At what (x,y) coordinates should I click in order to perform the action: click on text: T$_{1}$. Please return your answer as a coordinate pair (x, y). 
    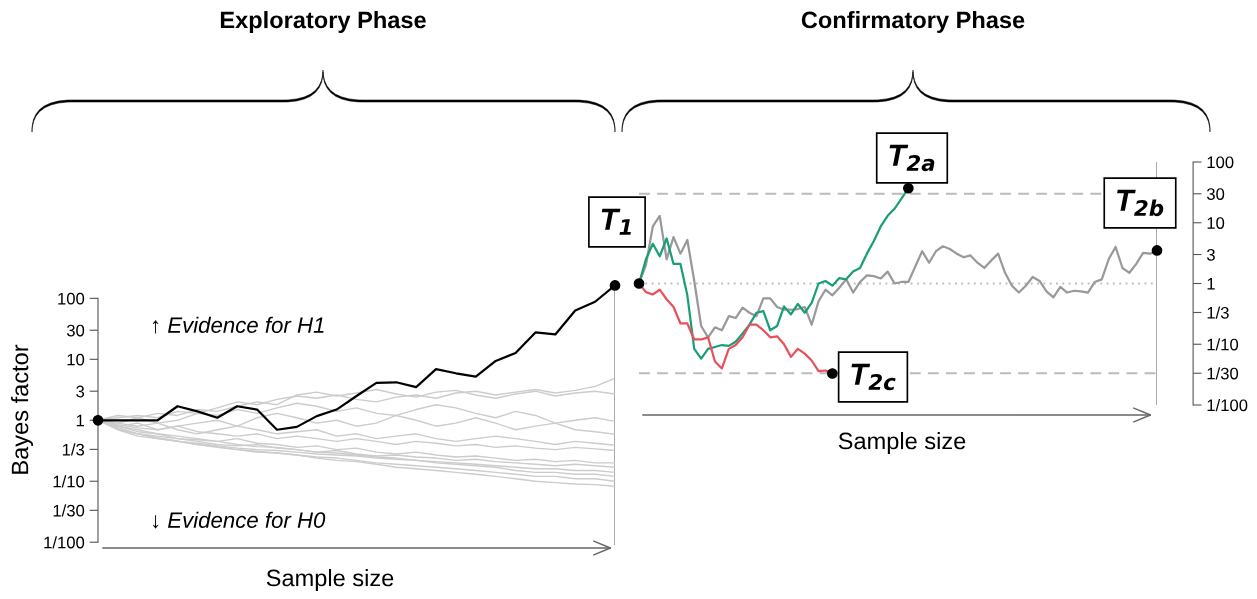
    Looking at the image, I should click on (616, 221).